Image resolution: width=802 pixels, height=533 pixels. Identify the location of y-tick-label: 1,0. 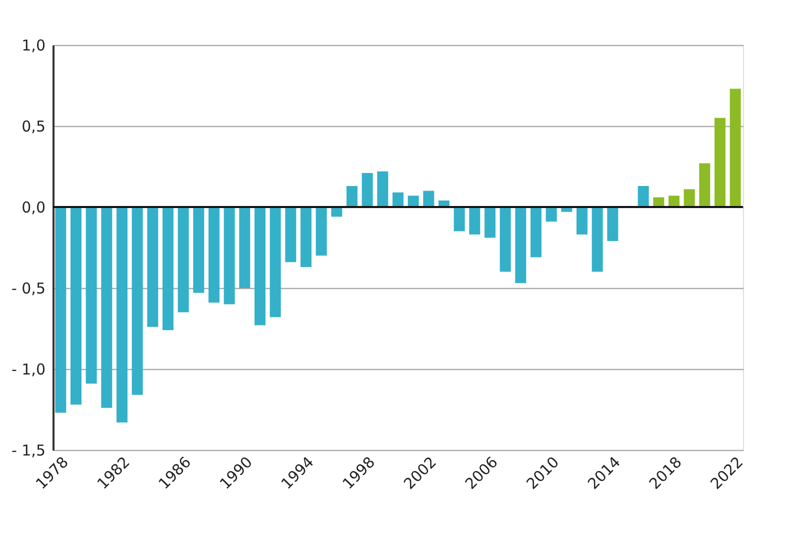
(34, 45).